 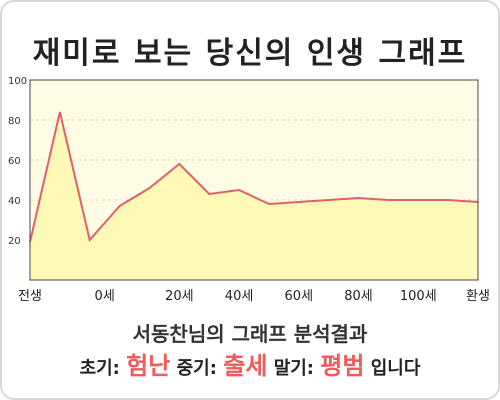 I want to click on ending-text: 입니다, so click(x=395, y=368).